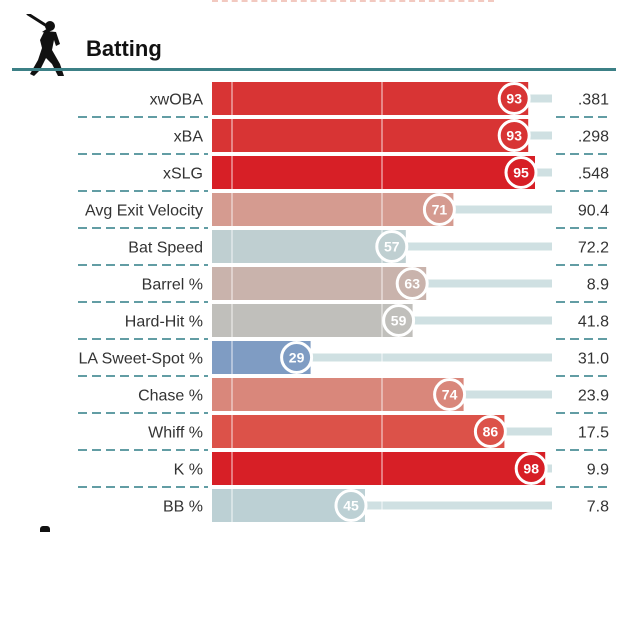 The width and height of the screenshot is (628, 628). I want to click on percentile-rank-label: 59, so click(399, 321).